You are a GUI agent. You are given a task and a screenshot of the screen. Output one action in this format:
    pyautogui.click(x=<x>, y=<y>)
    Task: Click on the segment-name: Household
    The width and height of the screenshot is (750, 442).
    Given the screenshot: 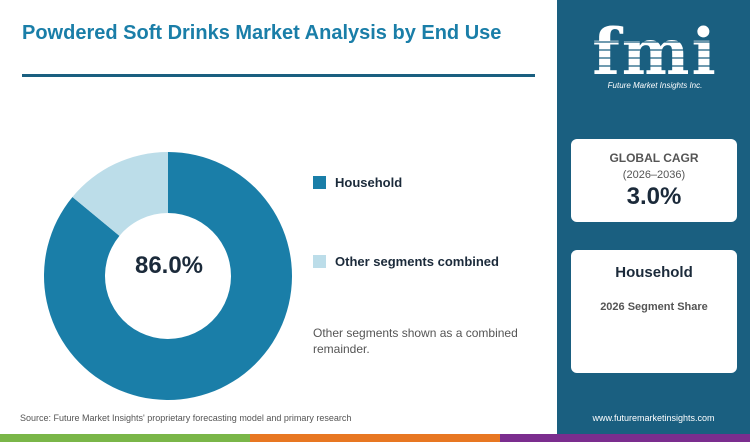 What is the action you would take?
    pyautogui.click(x=654, y=272)
    